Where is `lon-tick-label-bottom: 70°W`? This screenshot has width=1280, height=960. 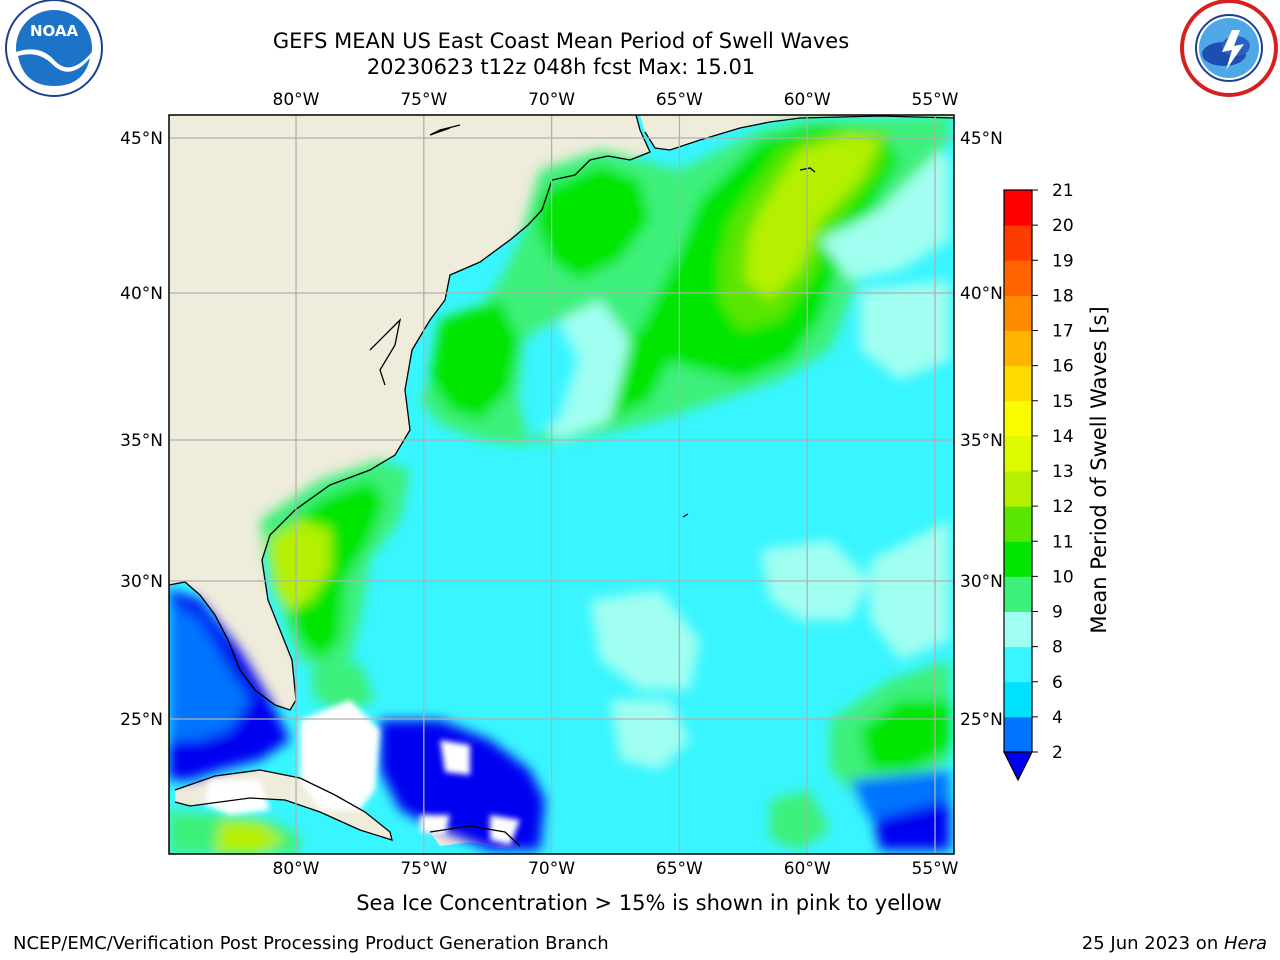
lon-tick-label-bottom: 70°W is located at coordinates (551, 869).